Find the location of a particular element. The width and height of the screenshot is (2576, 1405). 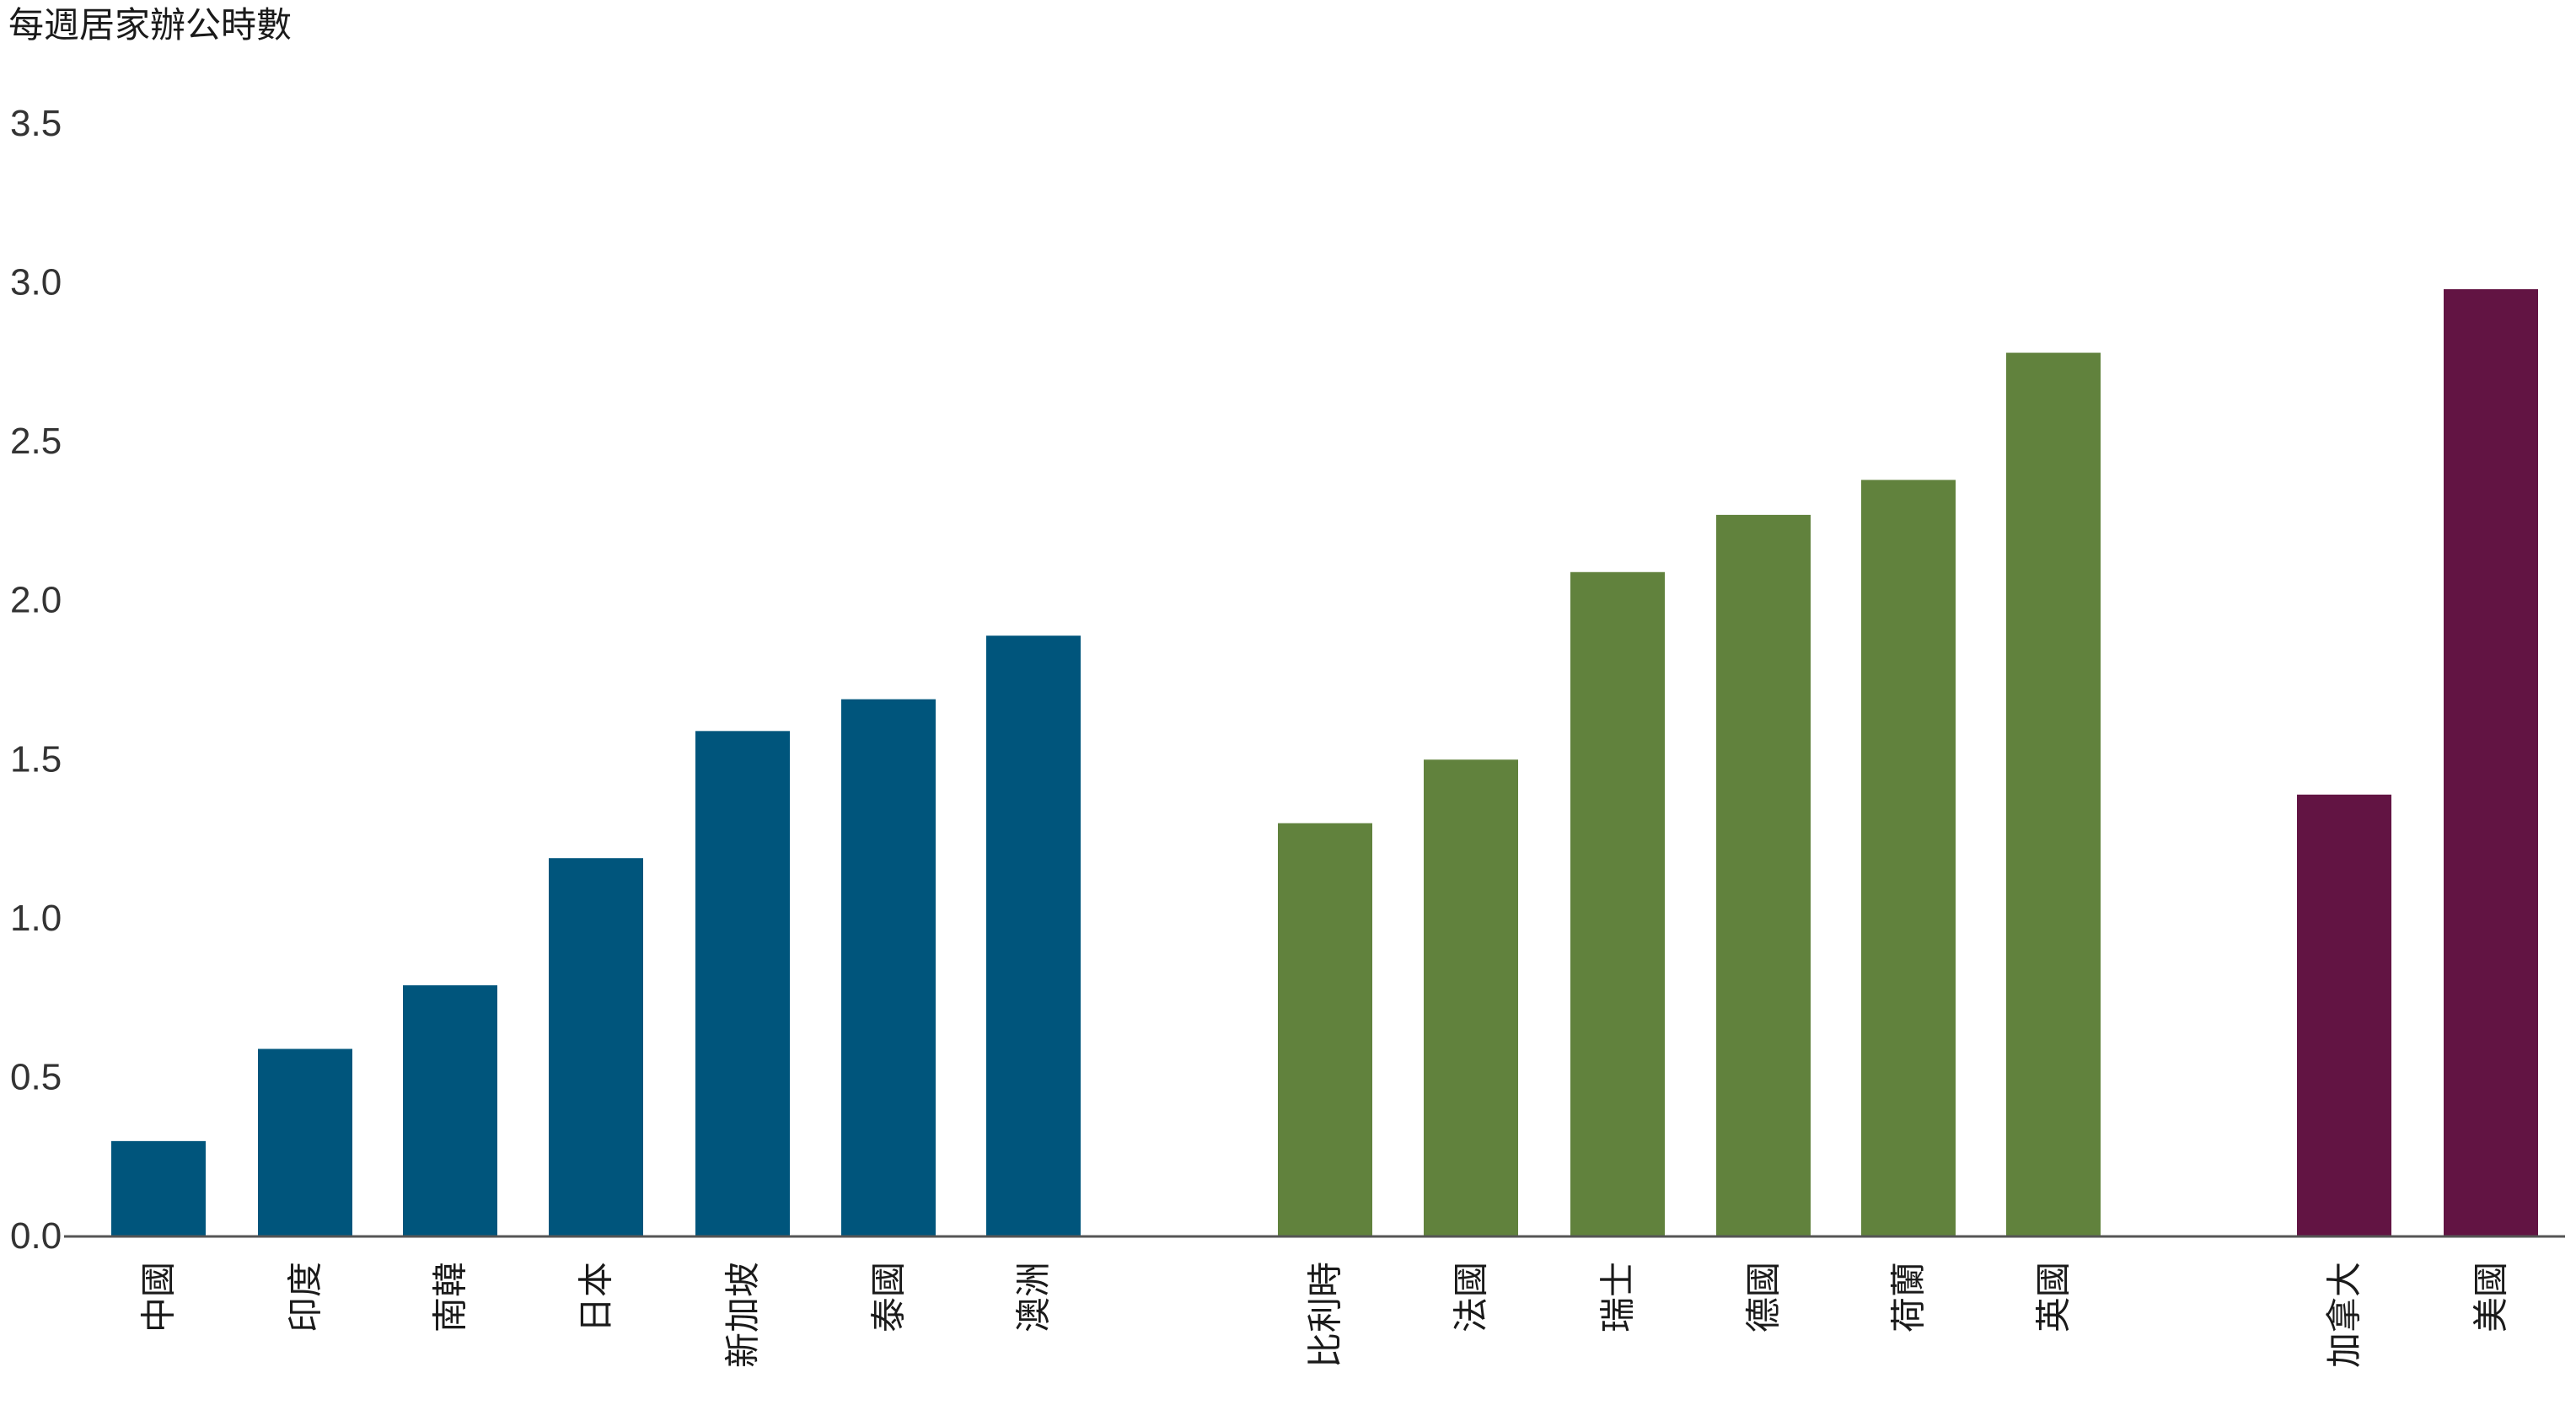

y-tick-label: 2.0 is located at coordinates (36, 600).